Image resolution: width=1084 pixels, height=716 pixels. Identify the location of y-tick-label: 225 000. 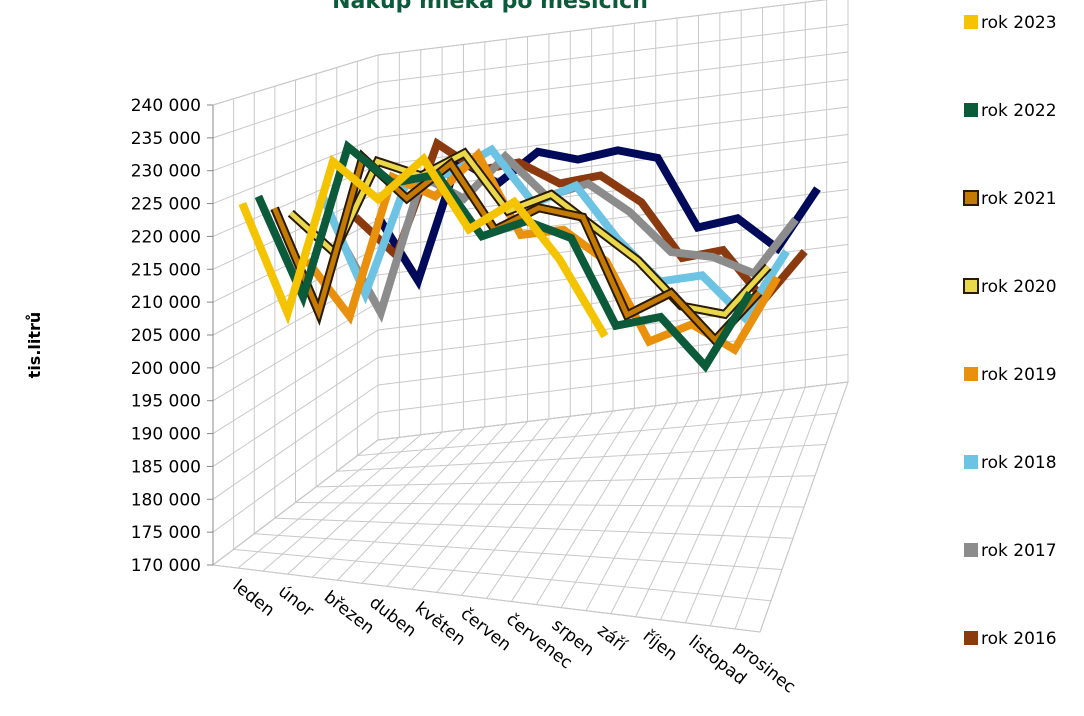
(166, 205).